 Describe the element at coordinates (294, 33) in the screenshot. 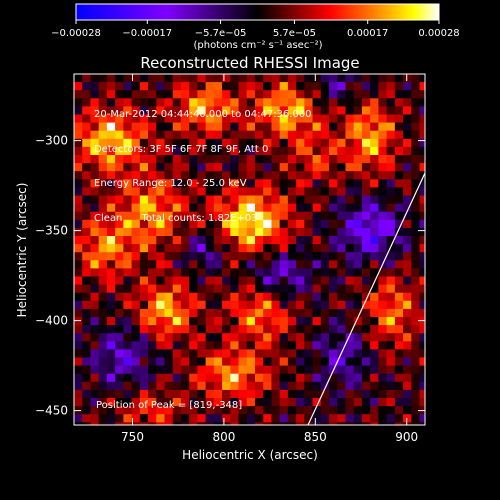

I see `colorbar-tick-label: 5.7e−05` at that location.